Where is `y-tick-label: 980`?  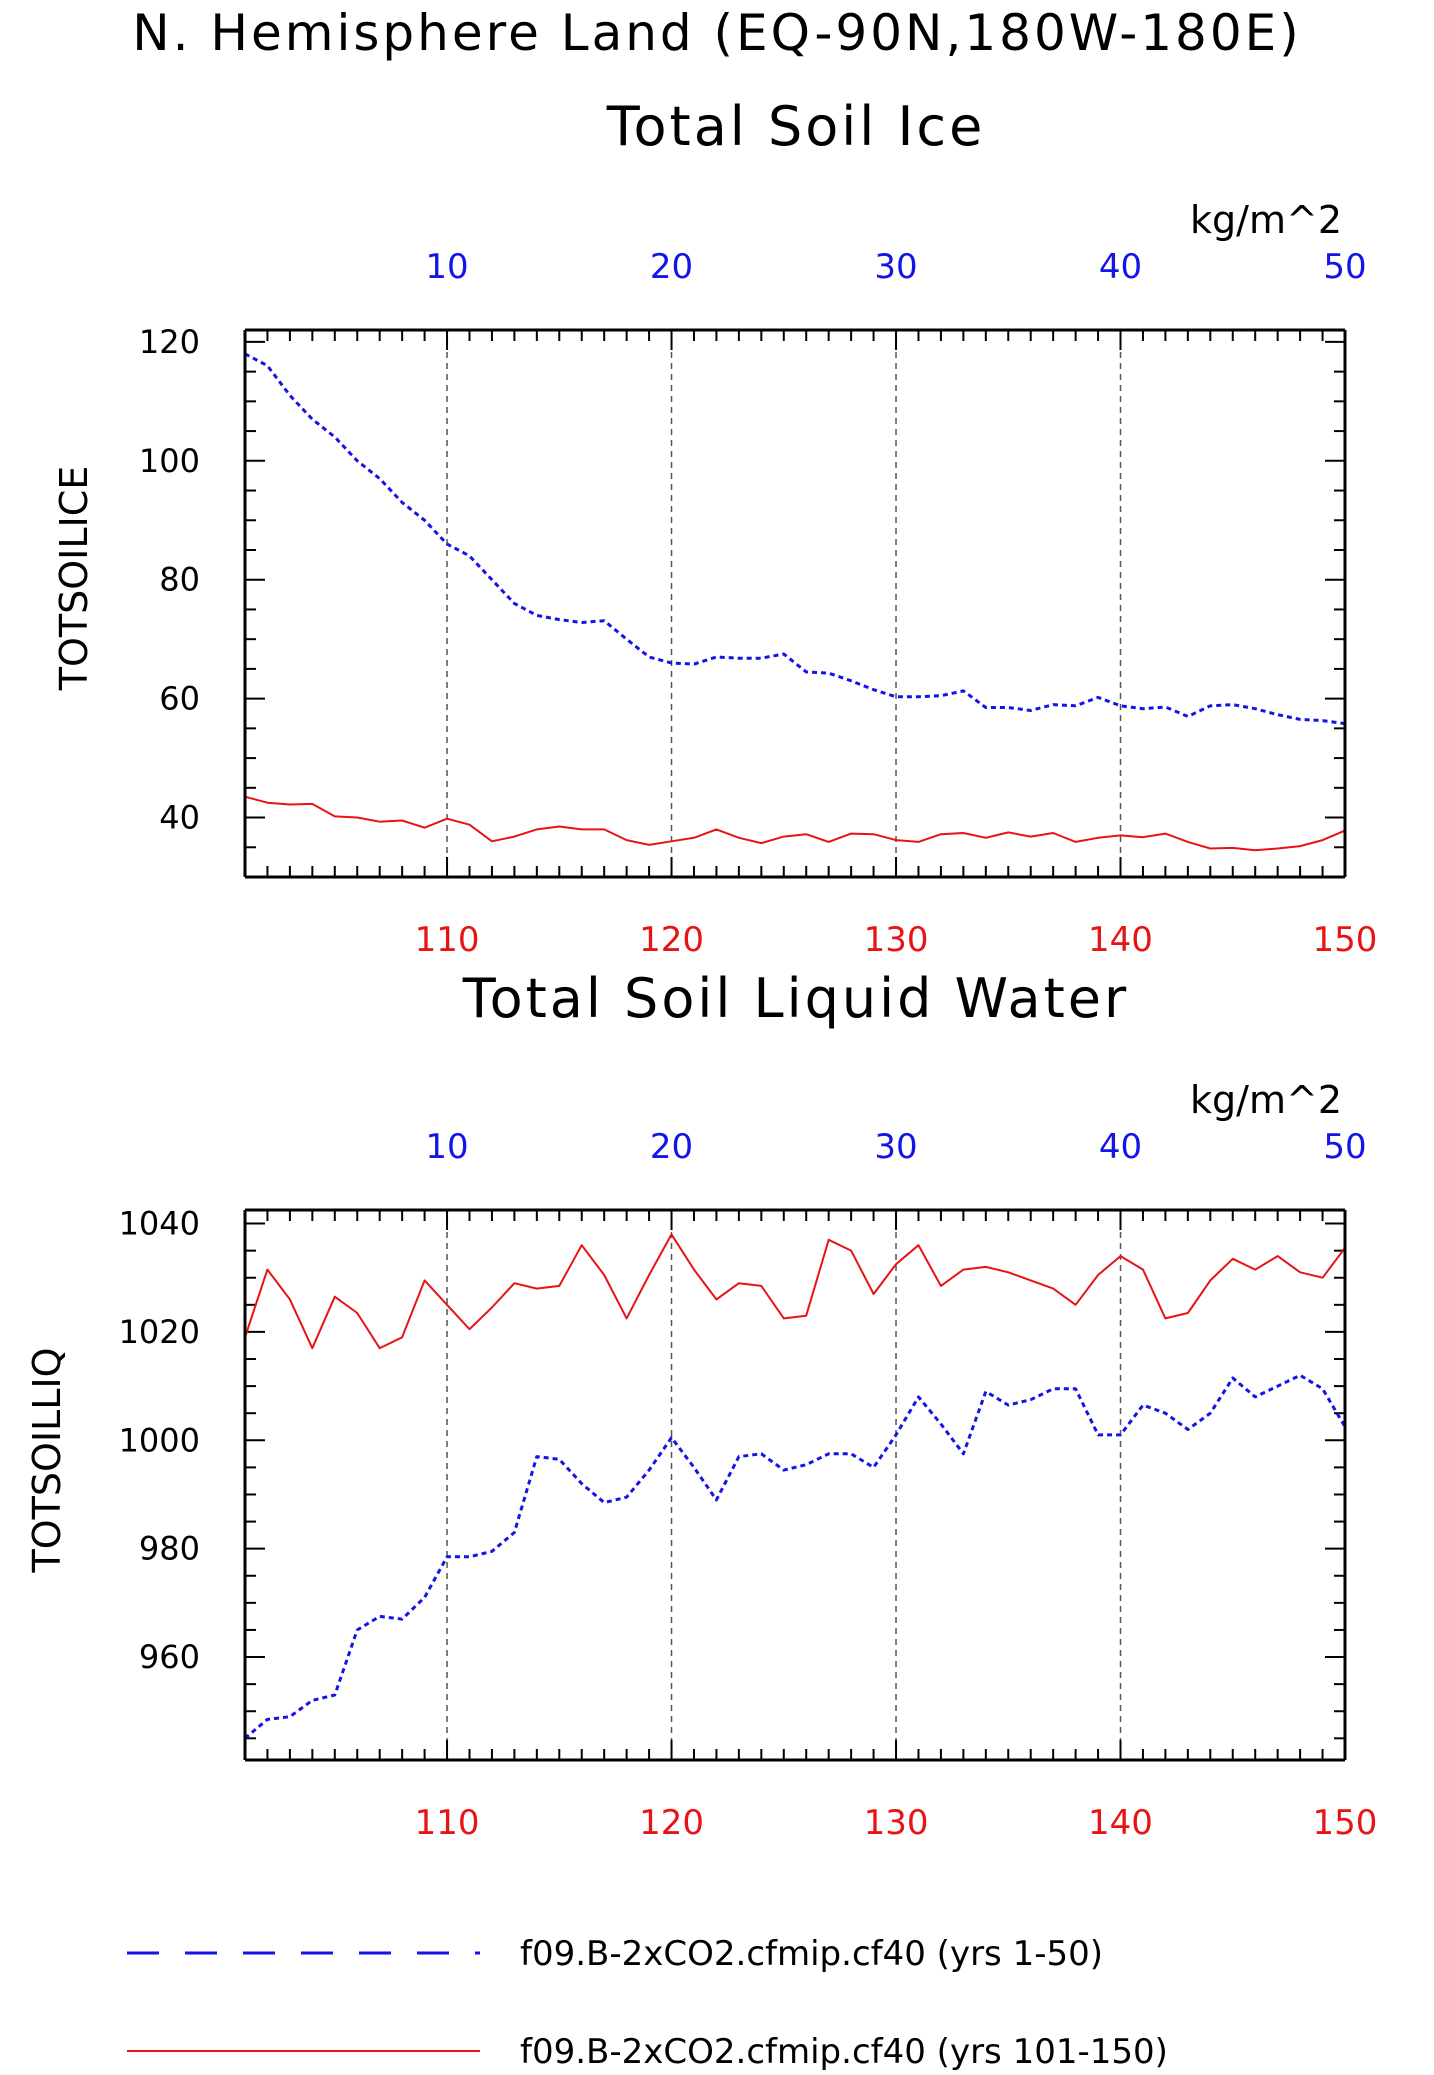
y-tick-label: 980 is located at coordinates (169, 1549).